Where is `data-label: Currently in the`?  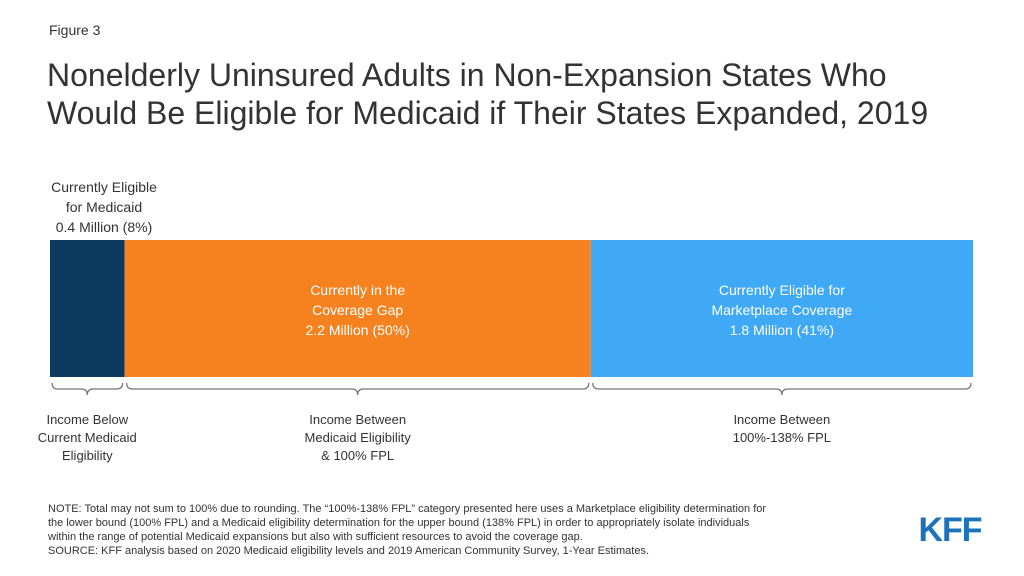 data-label: Currently in the is located at coordinates (357, 290).